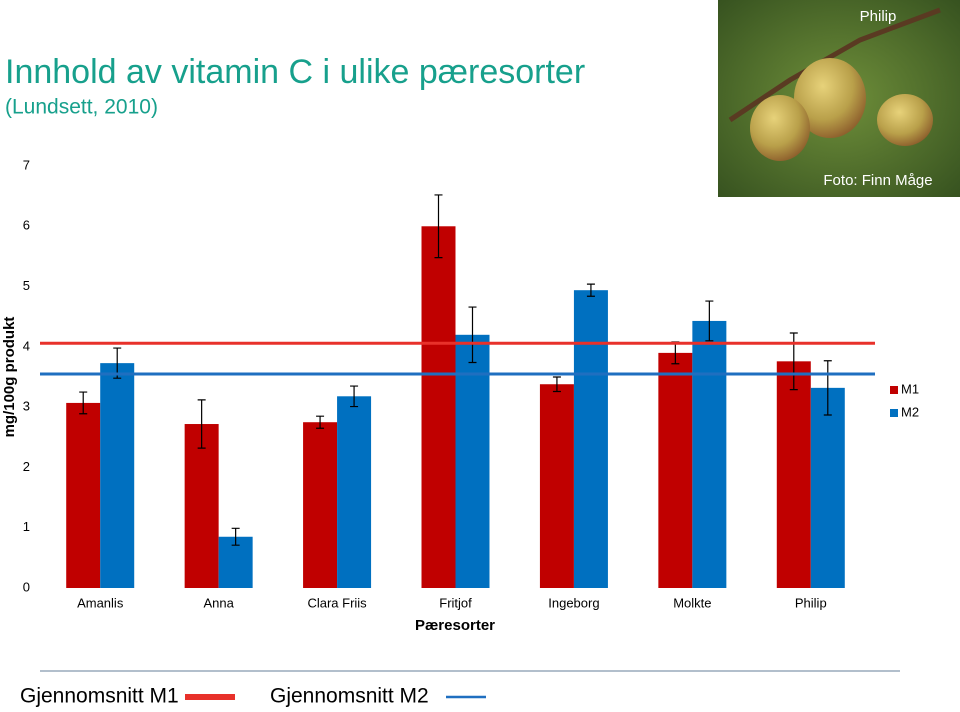 The height and width of the screenshot is (712, 960). Describe the element at coordinates (349, 696) in the screenshot. I see `reference-legend-label: Gjennomsnitt M2` at that location.